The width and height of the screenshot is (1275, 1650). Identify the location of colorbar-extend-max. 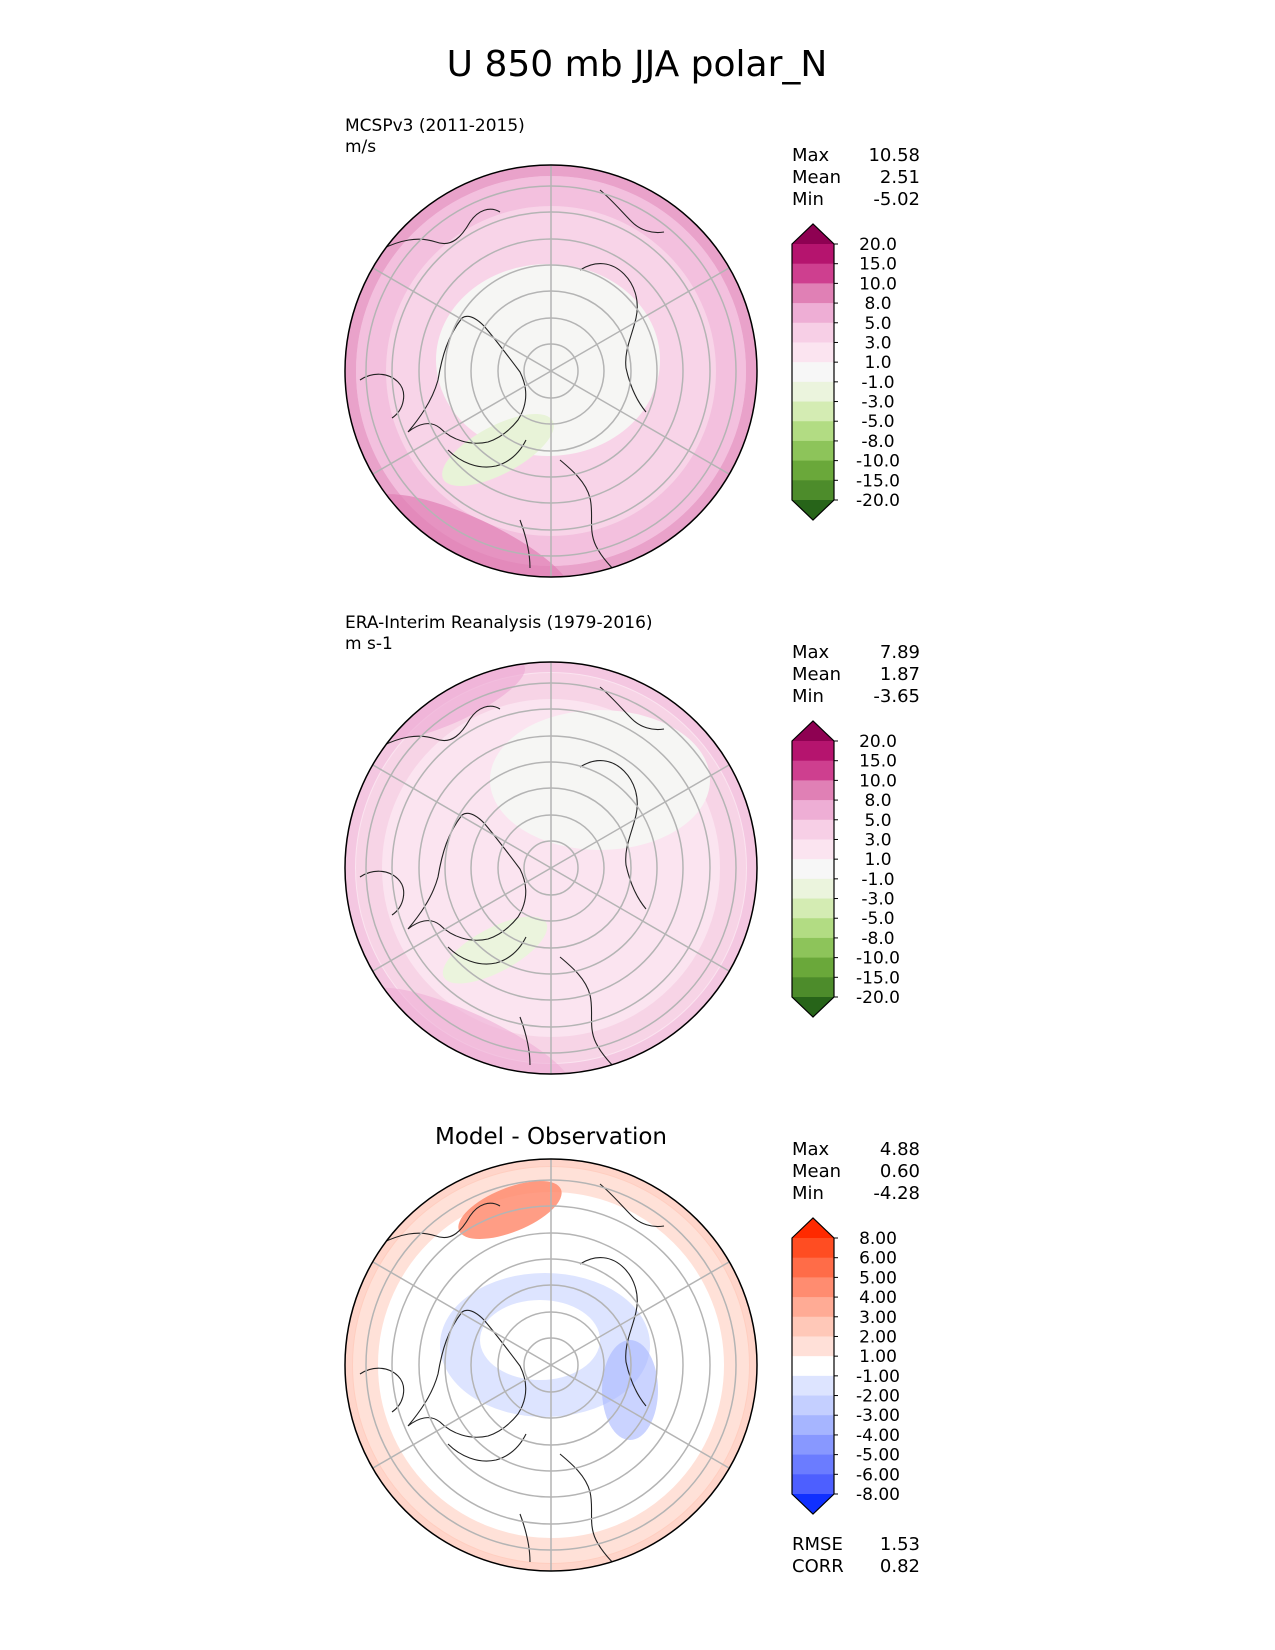
(813, 234).